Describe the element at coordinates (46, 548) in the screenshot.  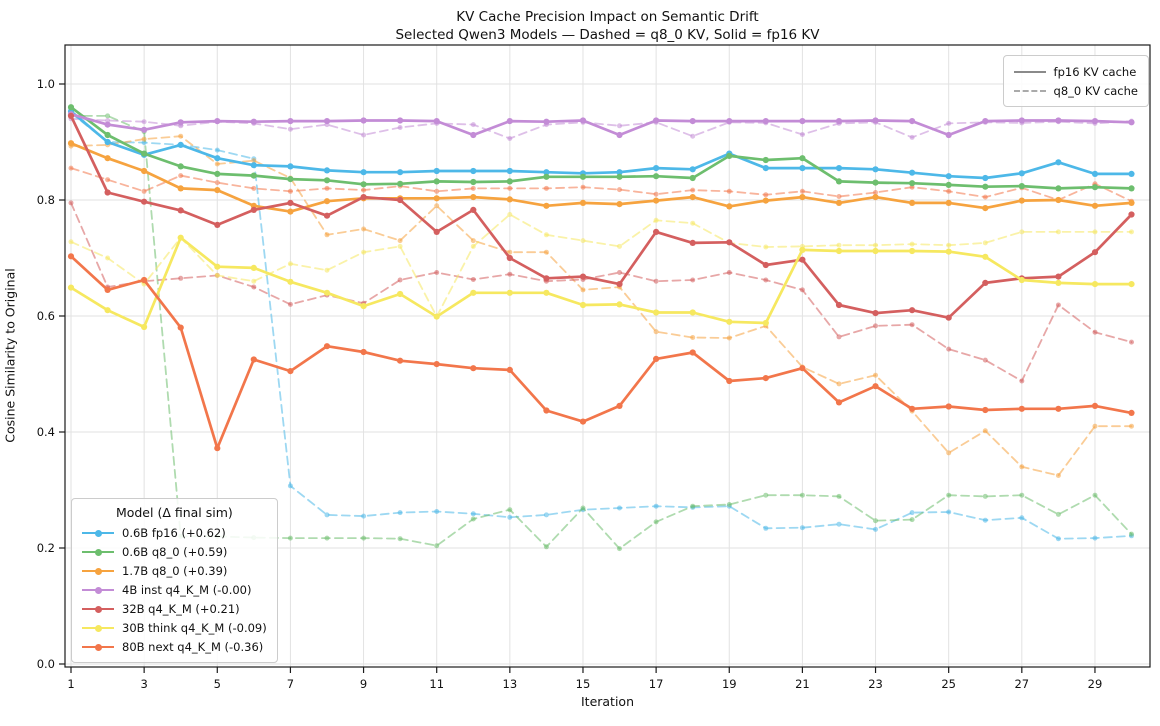
I see `y-tick-label: 0.2` at that location.